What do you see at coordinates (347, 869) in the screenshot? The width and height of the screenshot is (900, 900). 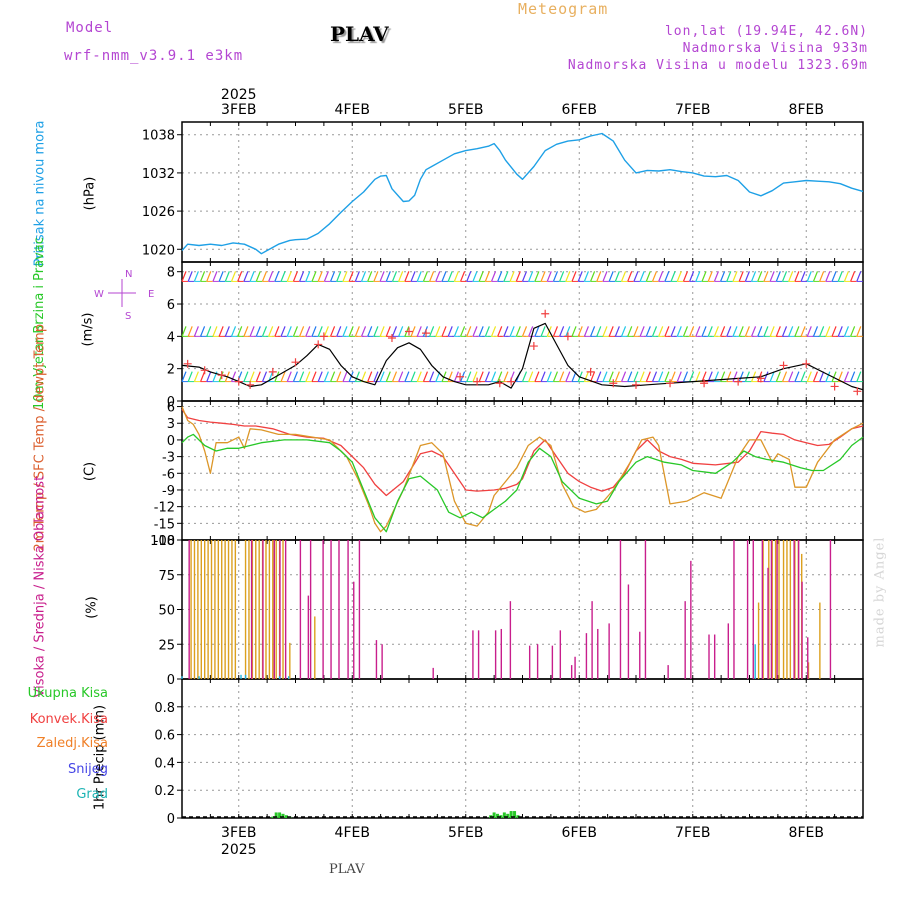 I see `footer-station: PLAV` at bounding box center [347, 869].